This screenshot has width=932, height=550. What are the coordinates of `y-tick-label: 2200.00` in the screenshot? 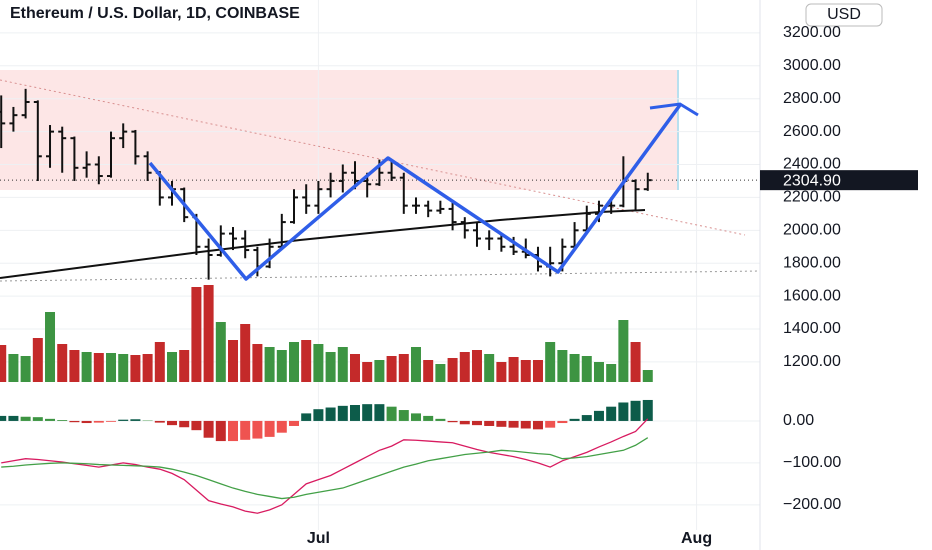 It's located at (812, 197).